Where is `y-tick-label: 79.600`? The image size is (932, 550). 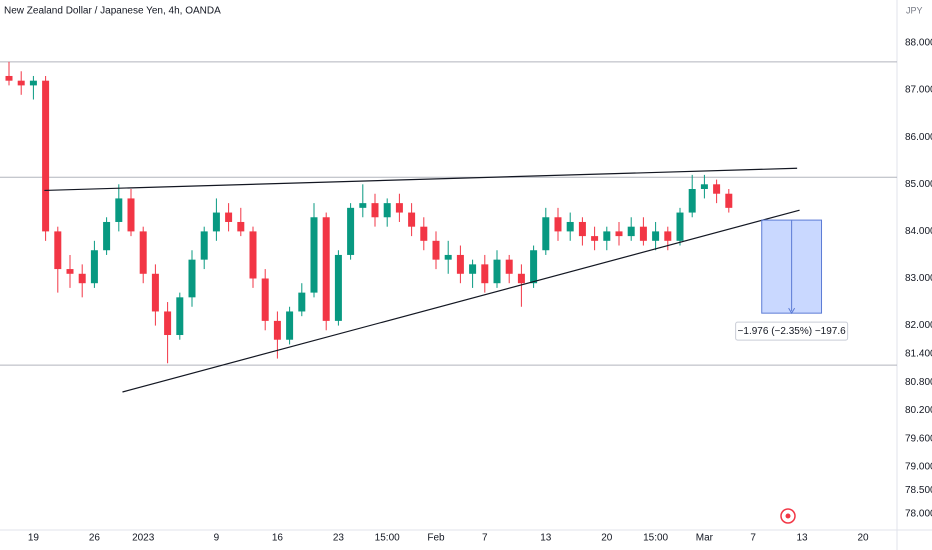
y-tick-label: 79.600 is located at coordinates (918, 438).